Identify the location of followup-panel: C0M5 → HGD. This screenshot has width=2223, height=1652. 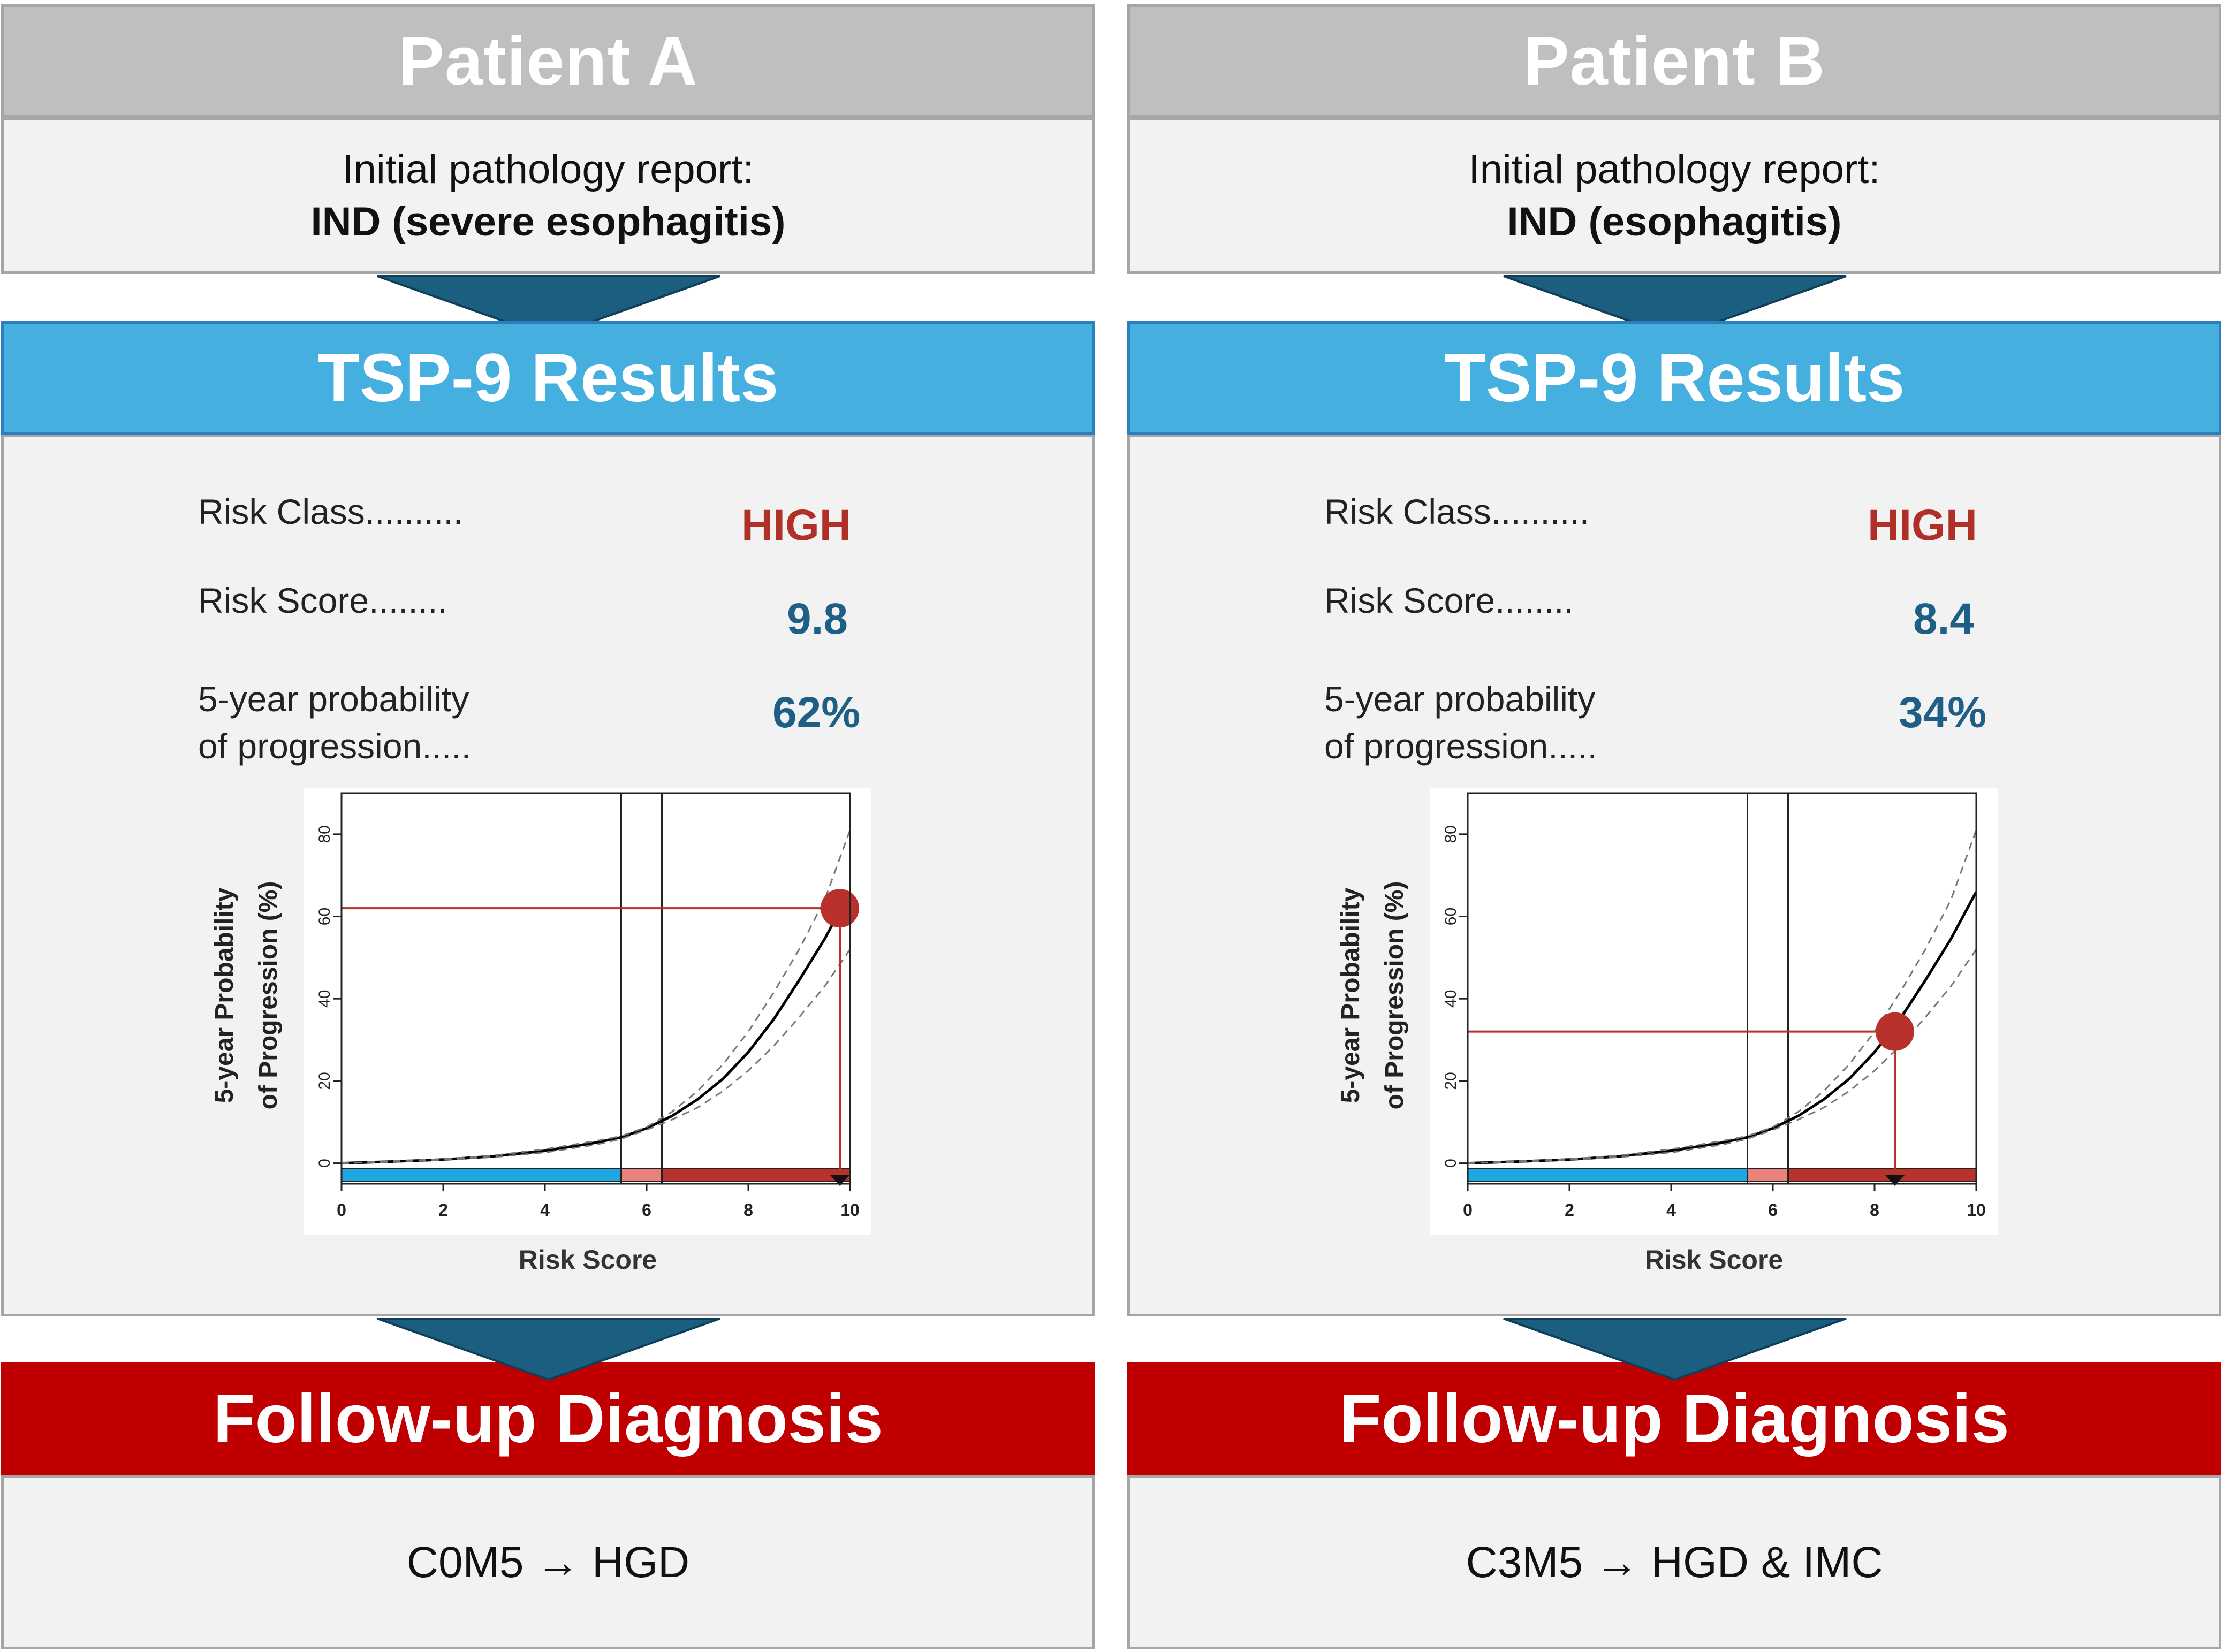
(548, 1562).